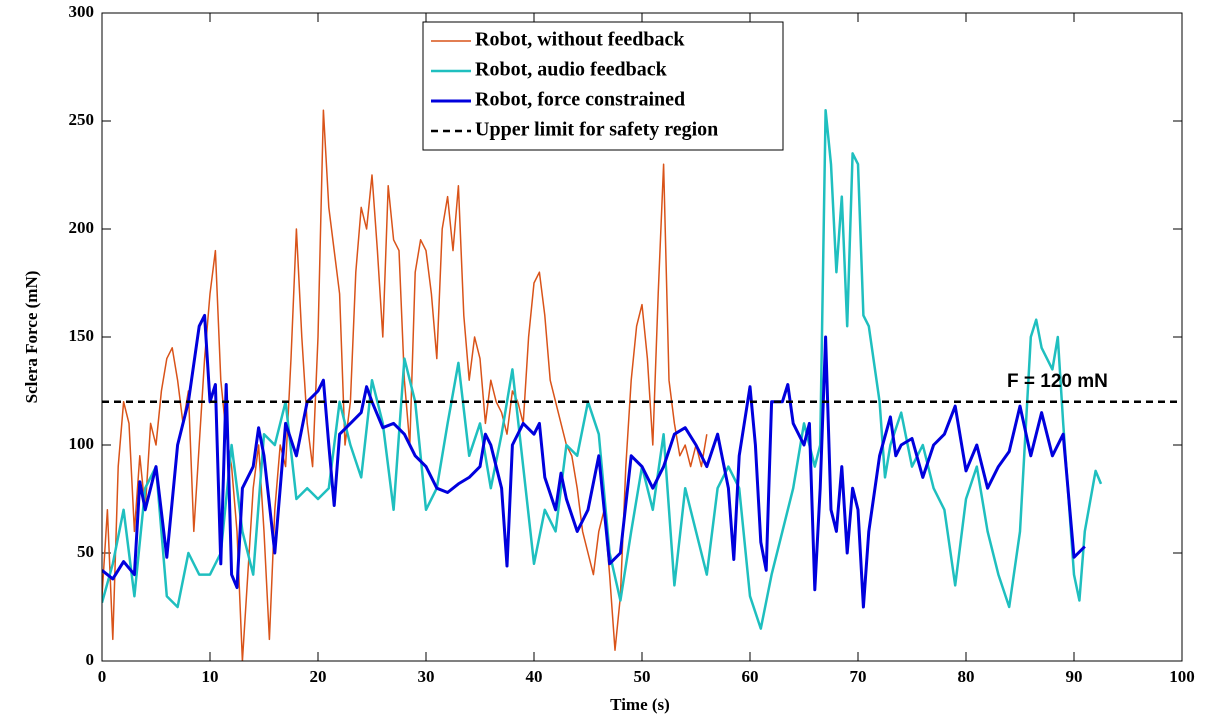 The image size is (1217, 719). Describe the element at coordinates (82, 11) in the screenshot. I see `y-tick-label: 300` at that location.